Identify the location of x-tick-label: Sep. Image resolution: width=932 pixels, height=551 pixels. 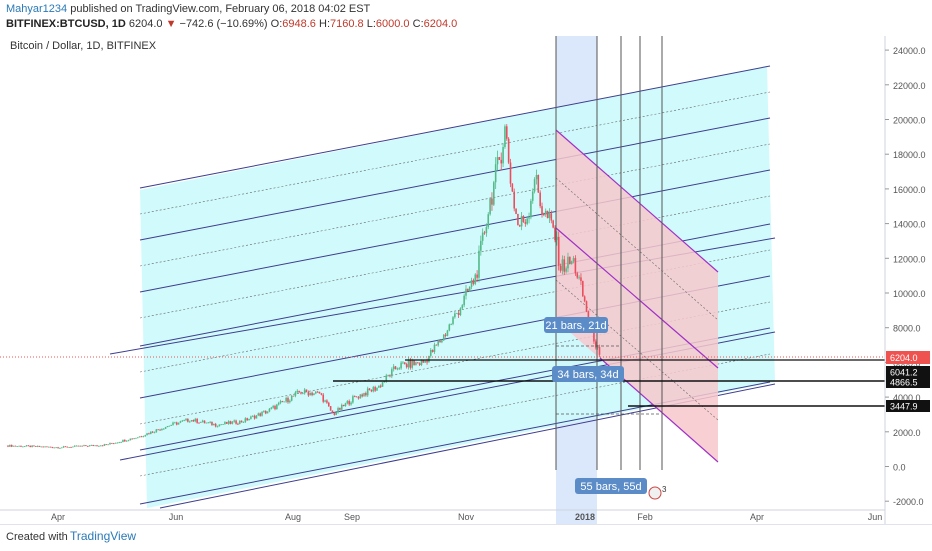
(352, 517).